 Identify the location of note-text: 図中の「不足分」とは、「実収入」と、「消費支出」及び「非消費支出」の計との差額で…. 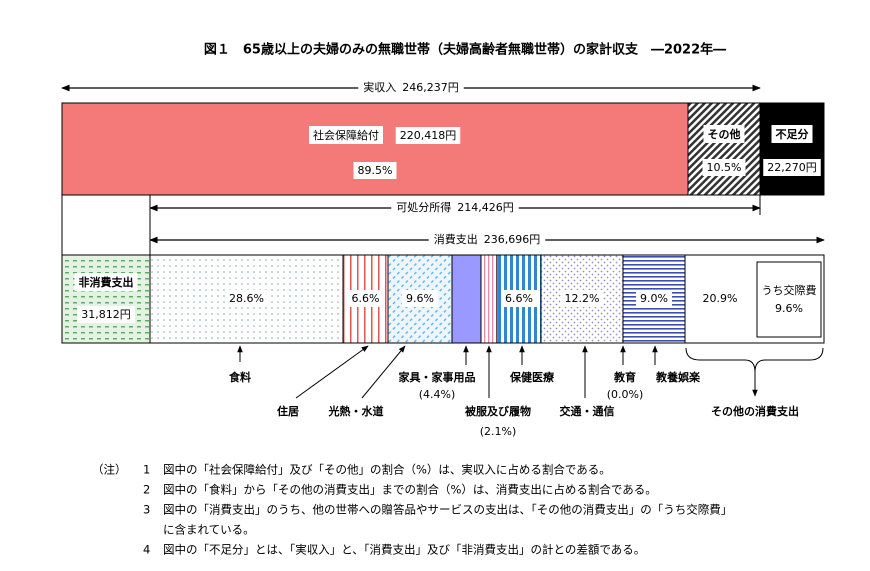
(404, 550).